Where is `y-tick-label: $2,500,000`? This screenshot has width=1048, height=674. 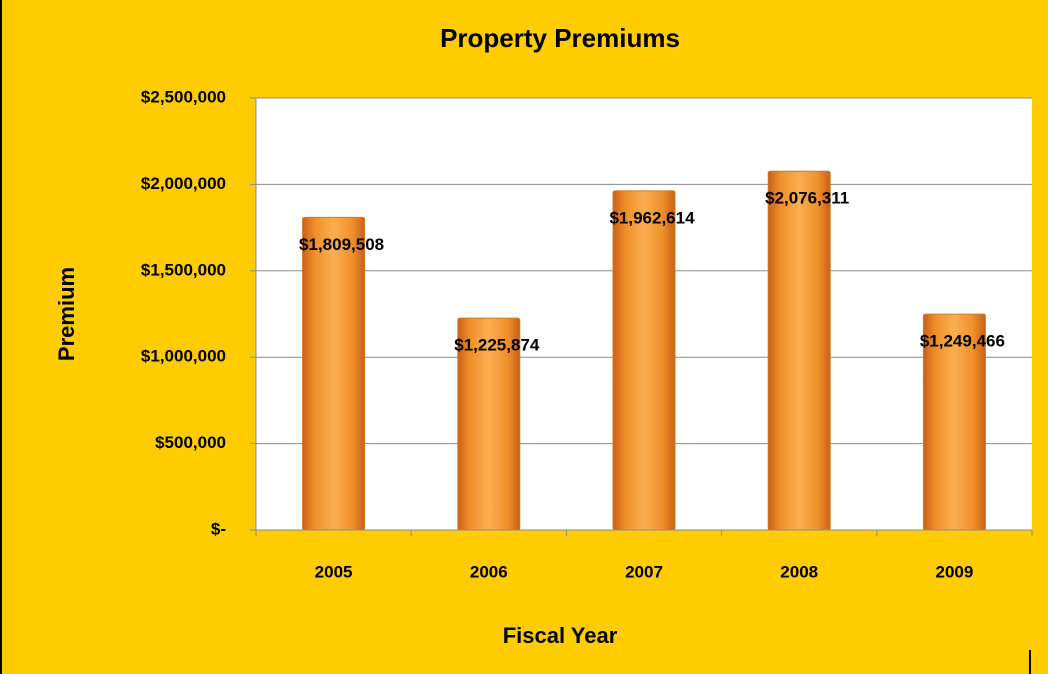
y-tick-label: $2,500,000 is located at coordinates (183, 96).